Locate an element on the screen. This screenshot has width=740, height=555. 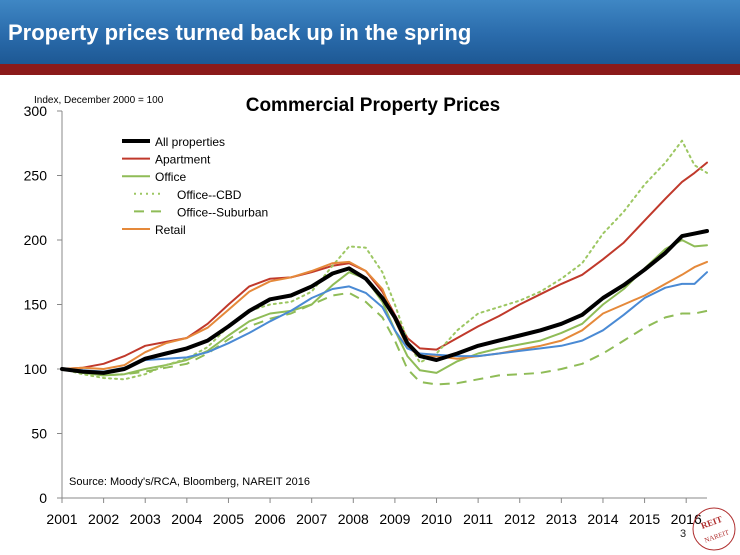
y-tick-label: 100 is located at coordinates (36, 369).